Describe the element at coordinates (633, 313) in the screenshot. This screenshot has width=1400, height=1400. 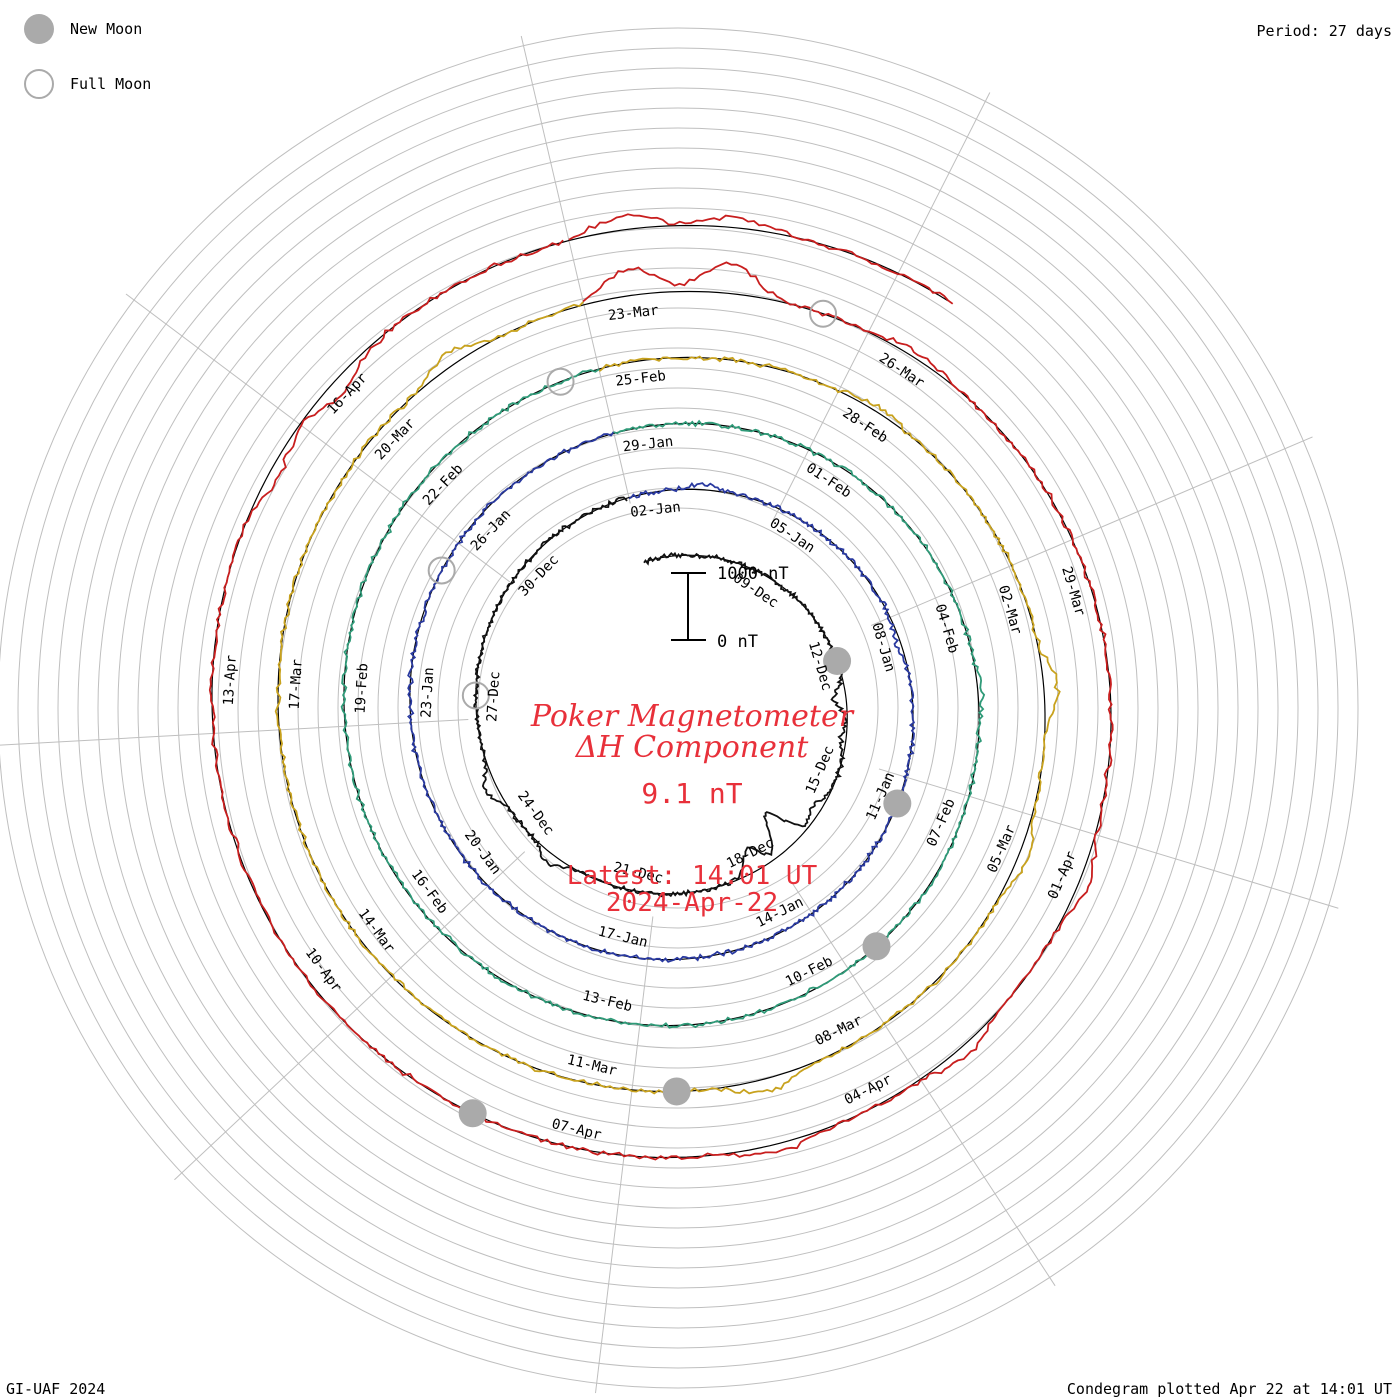
I see `date-label: 23-Mar` at that location.